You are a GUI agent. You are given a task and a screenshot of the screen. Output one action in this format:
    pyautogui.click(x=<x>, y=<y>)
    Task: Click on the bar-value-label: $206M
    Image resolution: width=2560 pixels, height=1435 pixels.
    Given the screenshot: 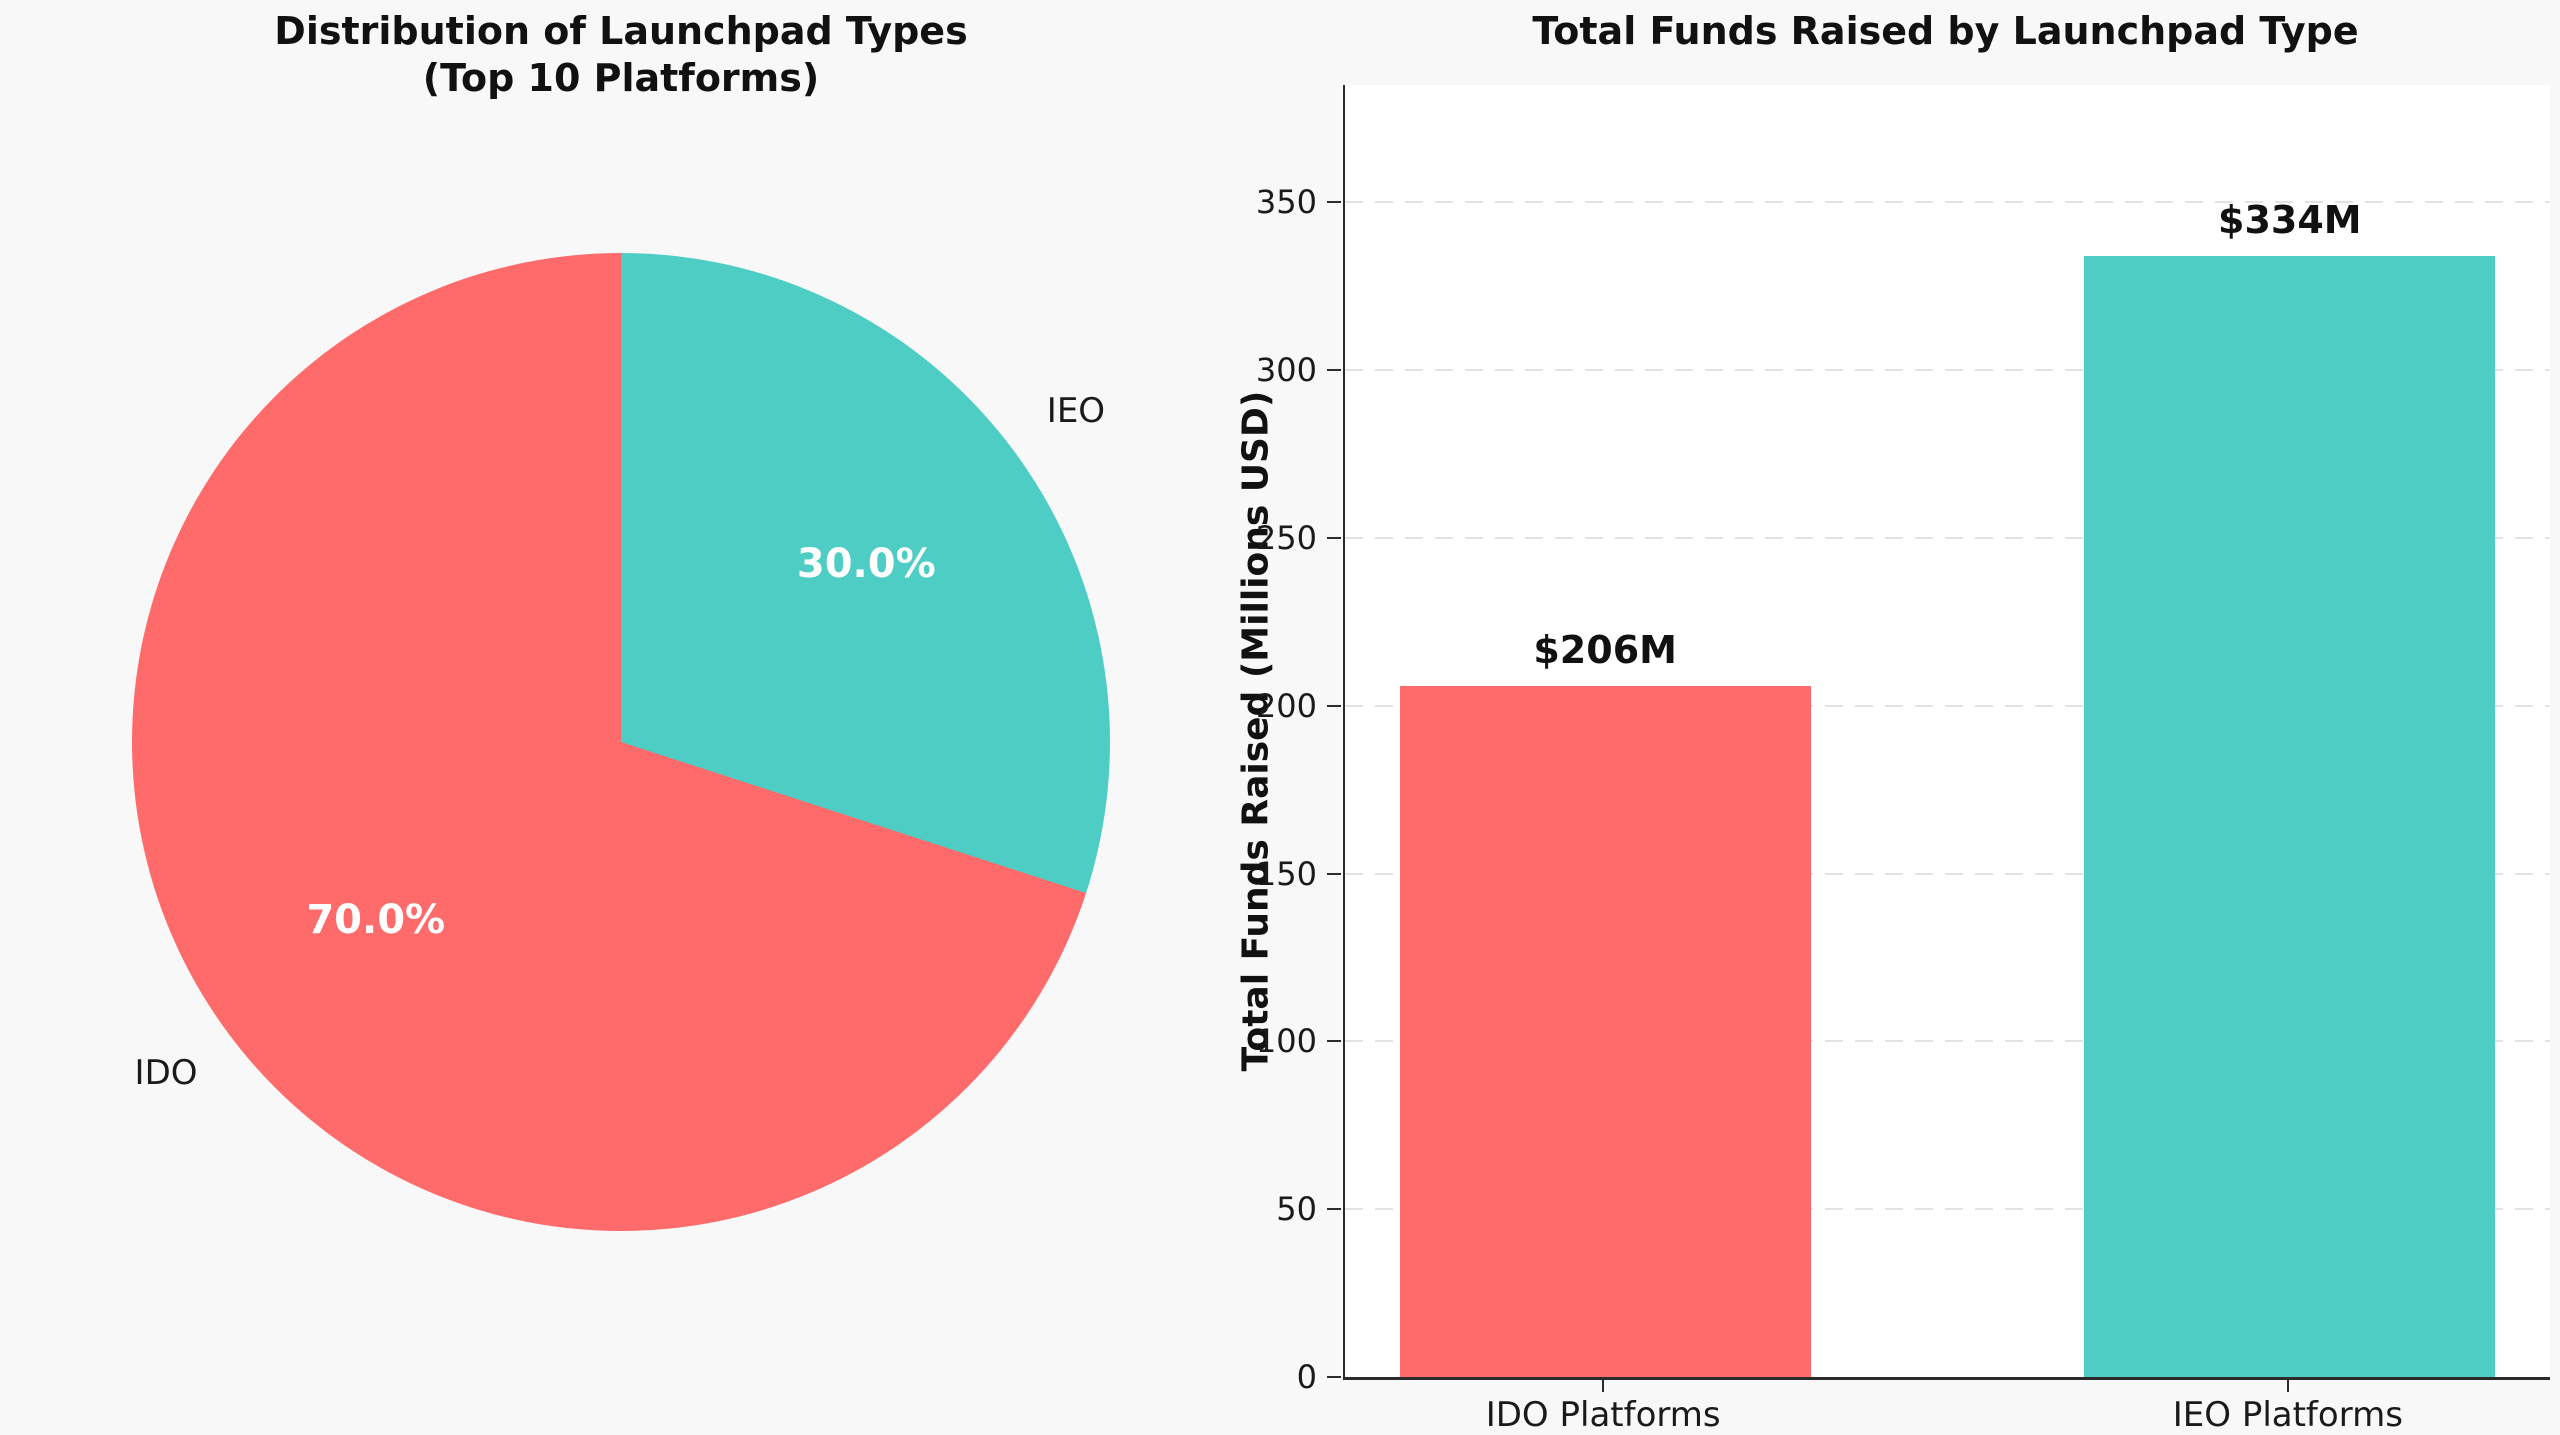 What is the action you would take?
    pyautogui.click(x=1605, y=649)
    